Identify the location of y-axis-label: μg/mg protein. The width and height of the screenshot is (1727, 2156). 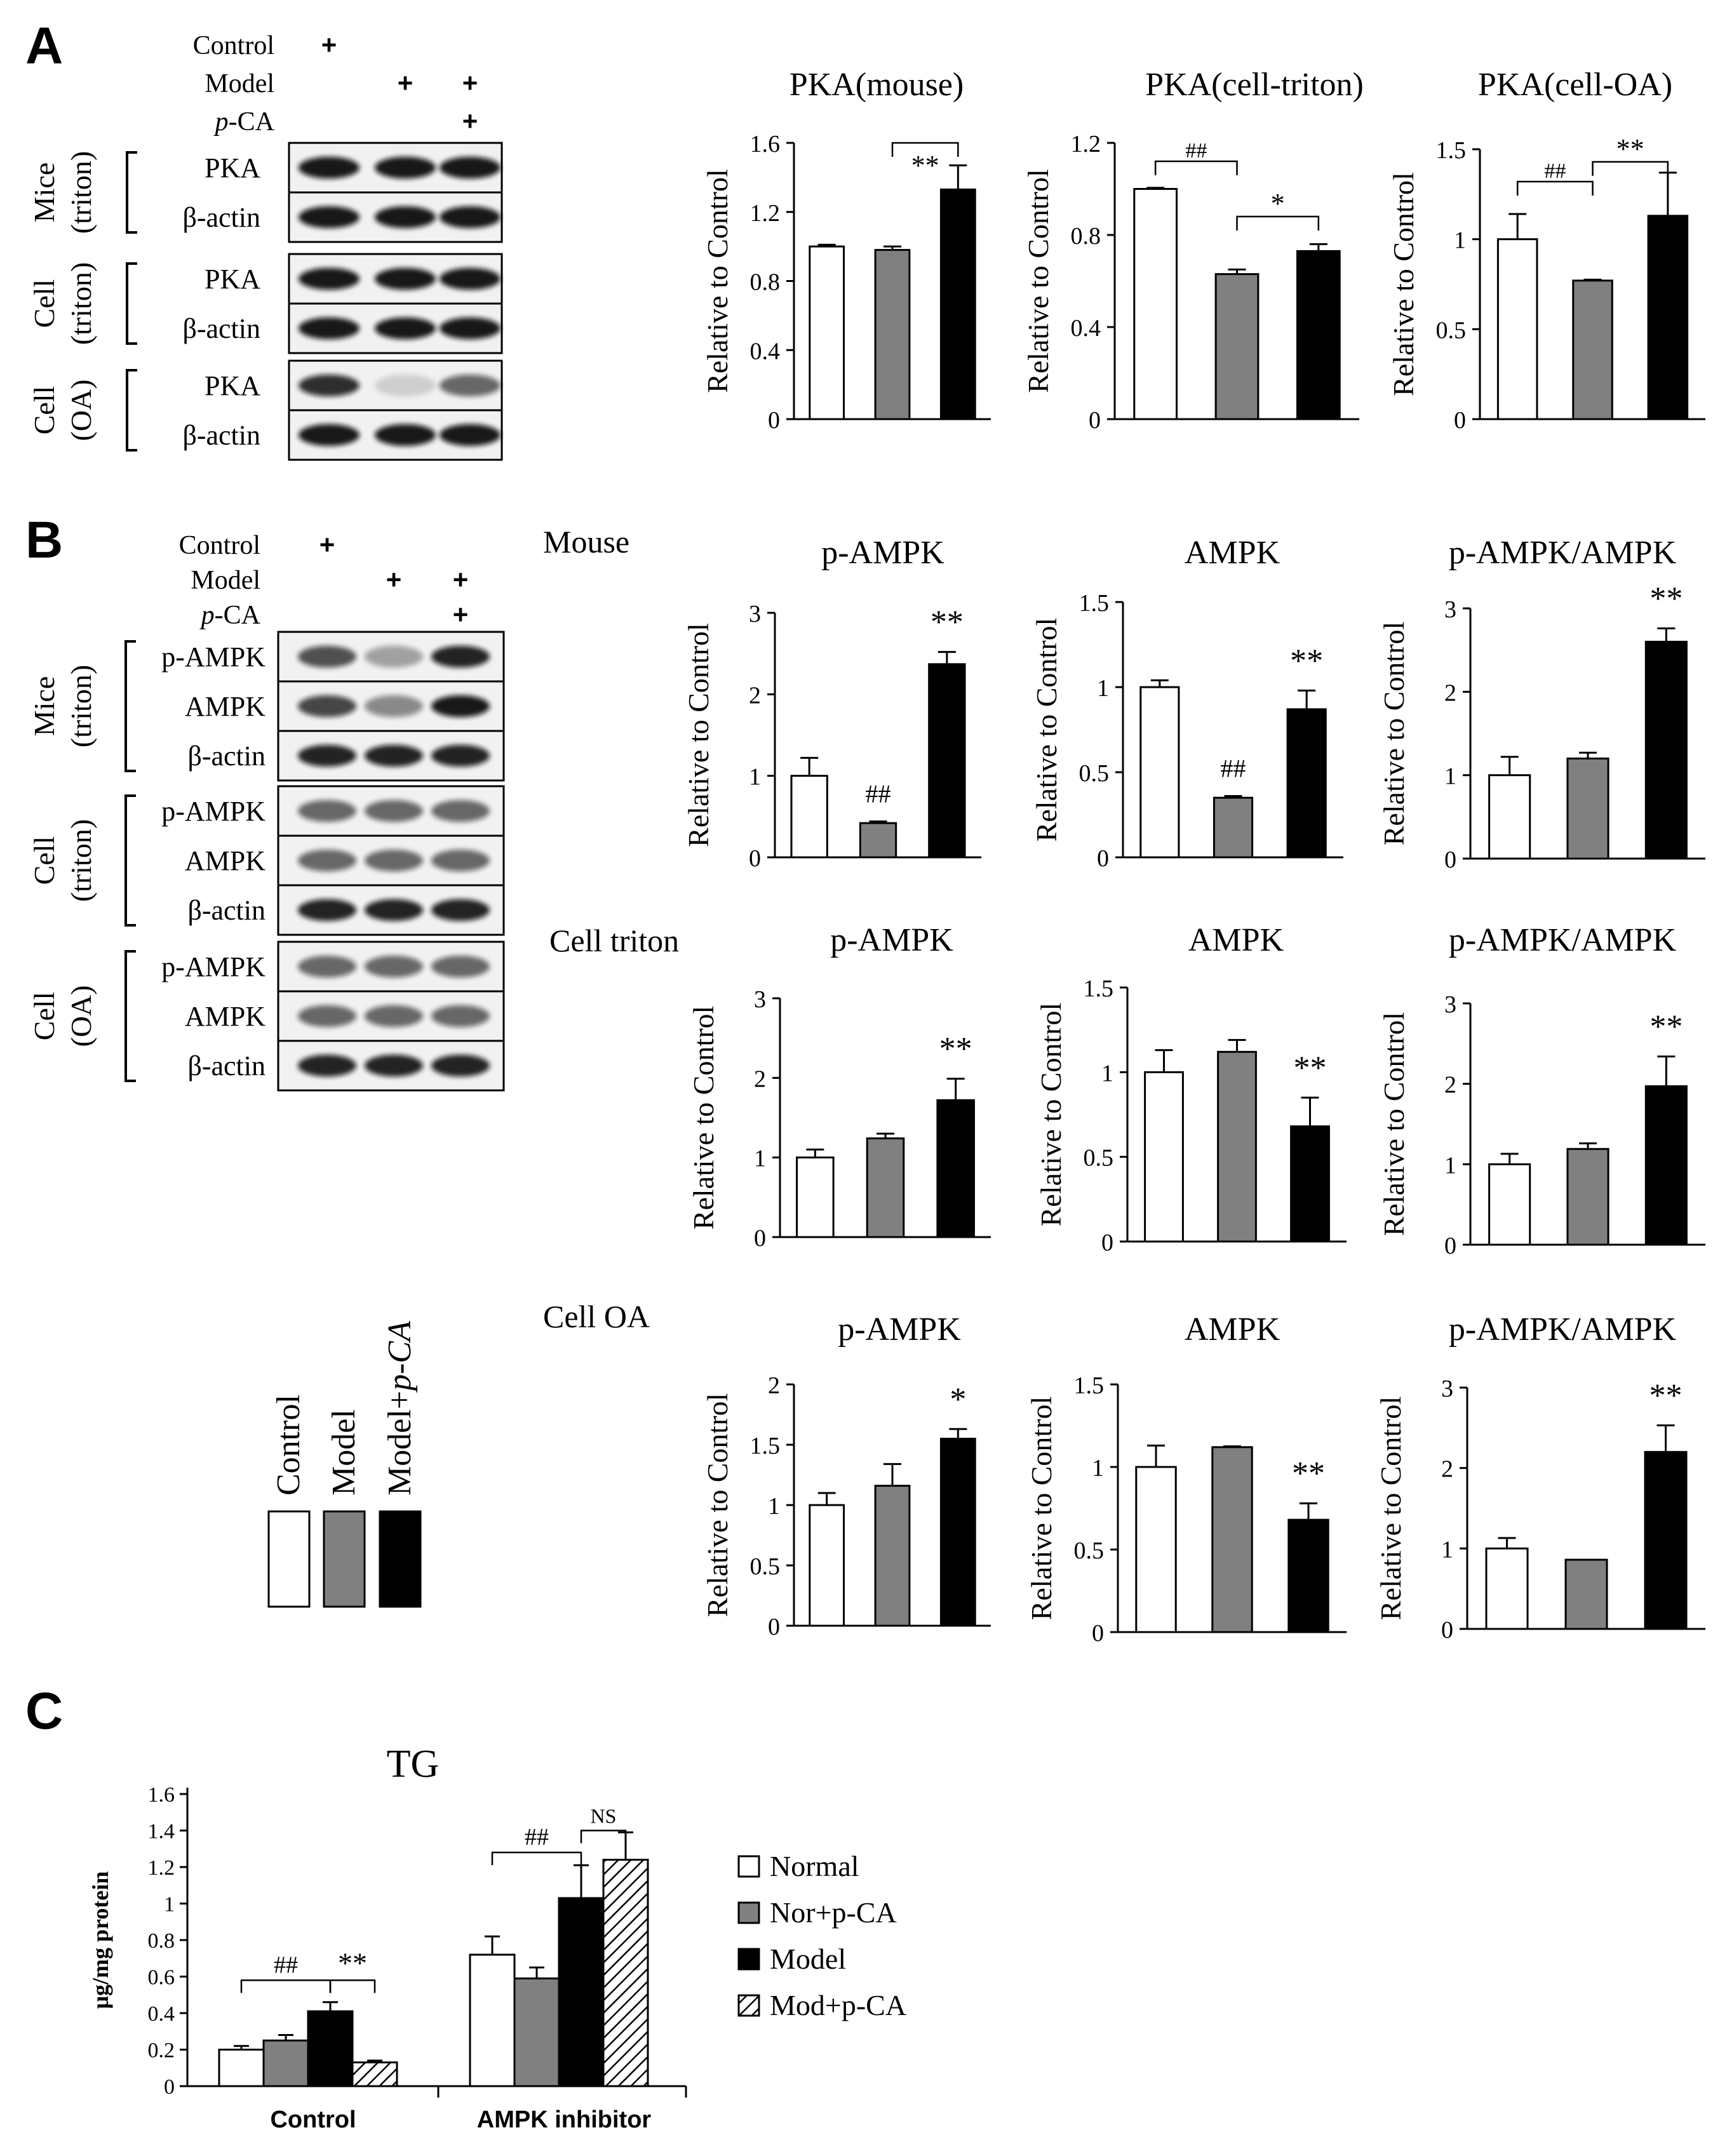
(101, 1940).